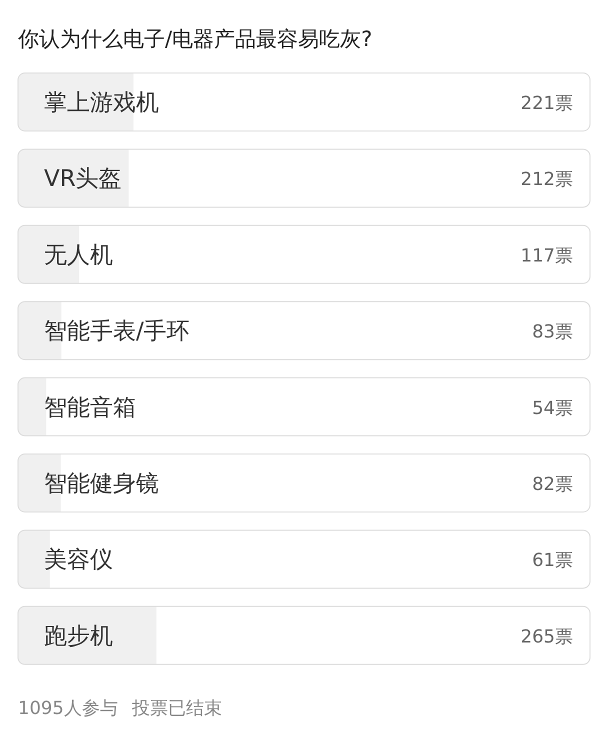  I want to click on annotation: 投票已结束, so click(177, 708).